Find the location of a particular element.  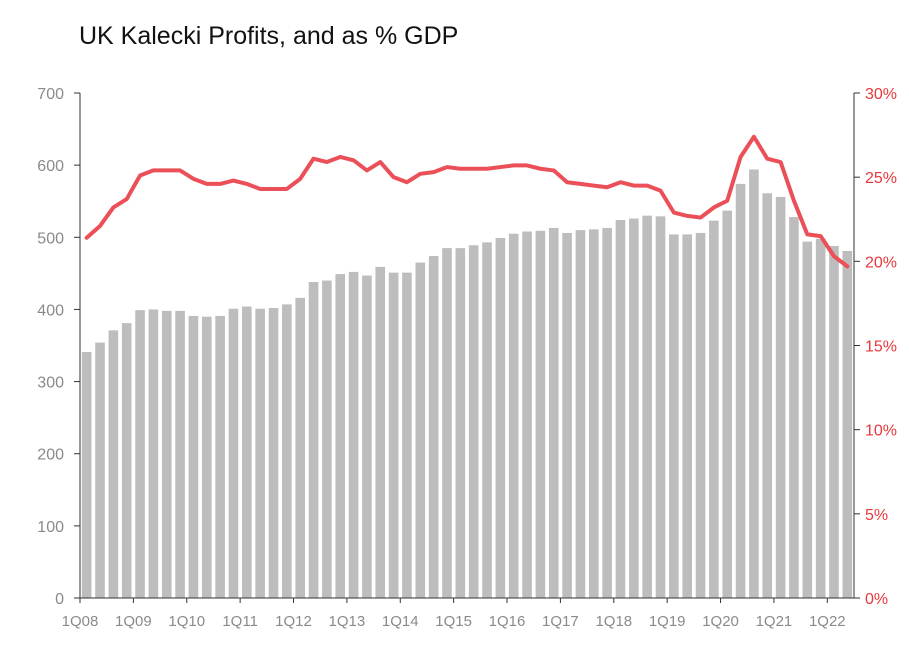

x-tick-label: 1Q22 is located at coordinates (827, 621).